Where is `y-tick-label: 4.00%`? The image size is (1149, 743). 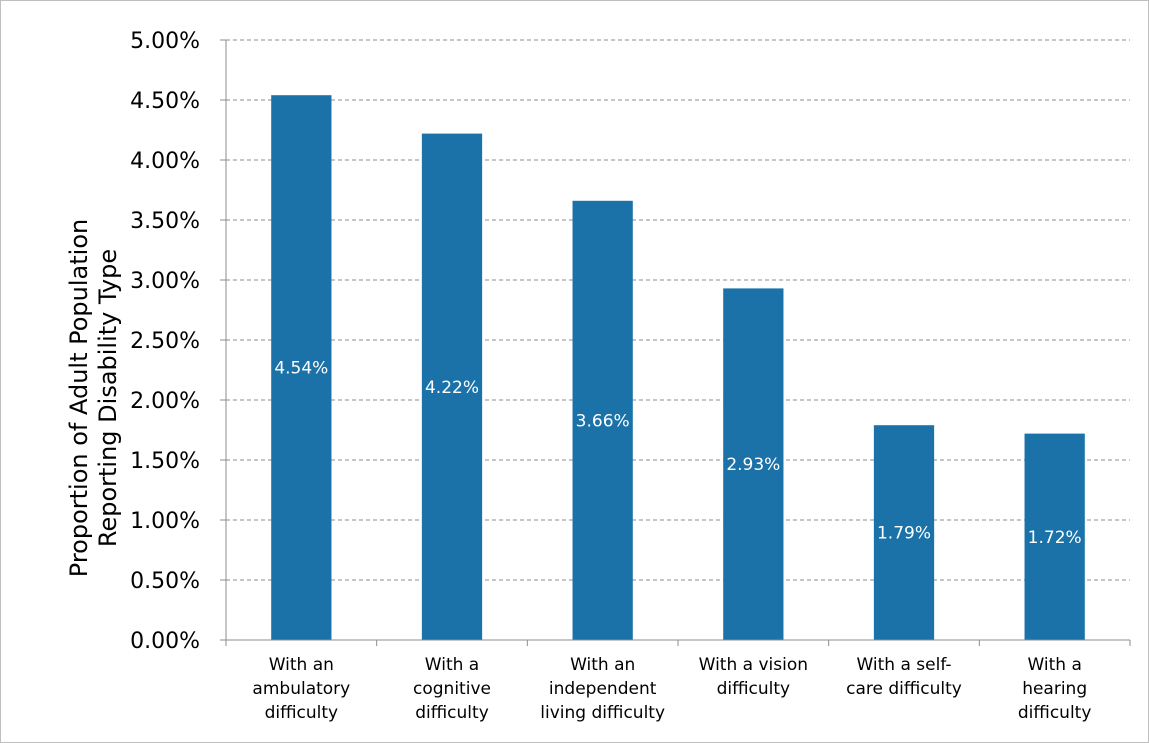 y-tick-label: 4.00% is located at coordinates (165, 161).